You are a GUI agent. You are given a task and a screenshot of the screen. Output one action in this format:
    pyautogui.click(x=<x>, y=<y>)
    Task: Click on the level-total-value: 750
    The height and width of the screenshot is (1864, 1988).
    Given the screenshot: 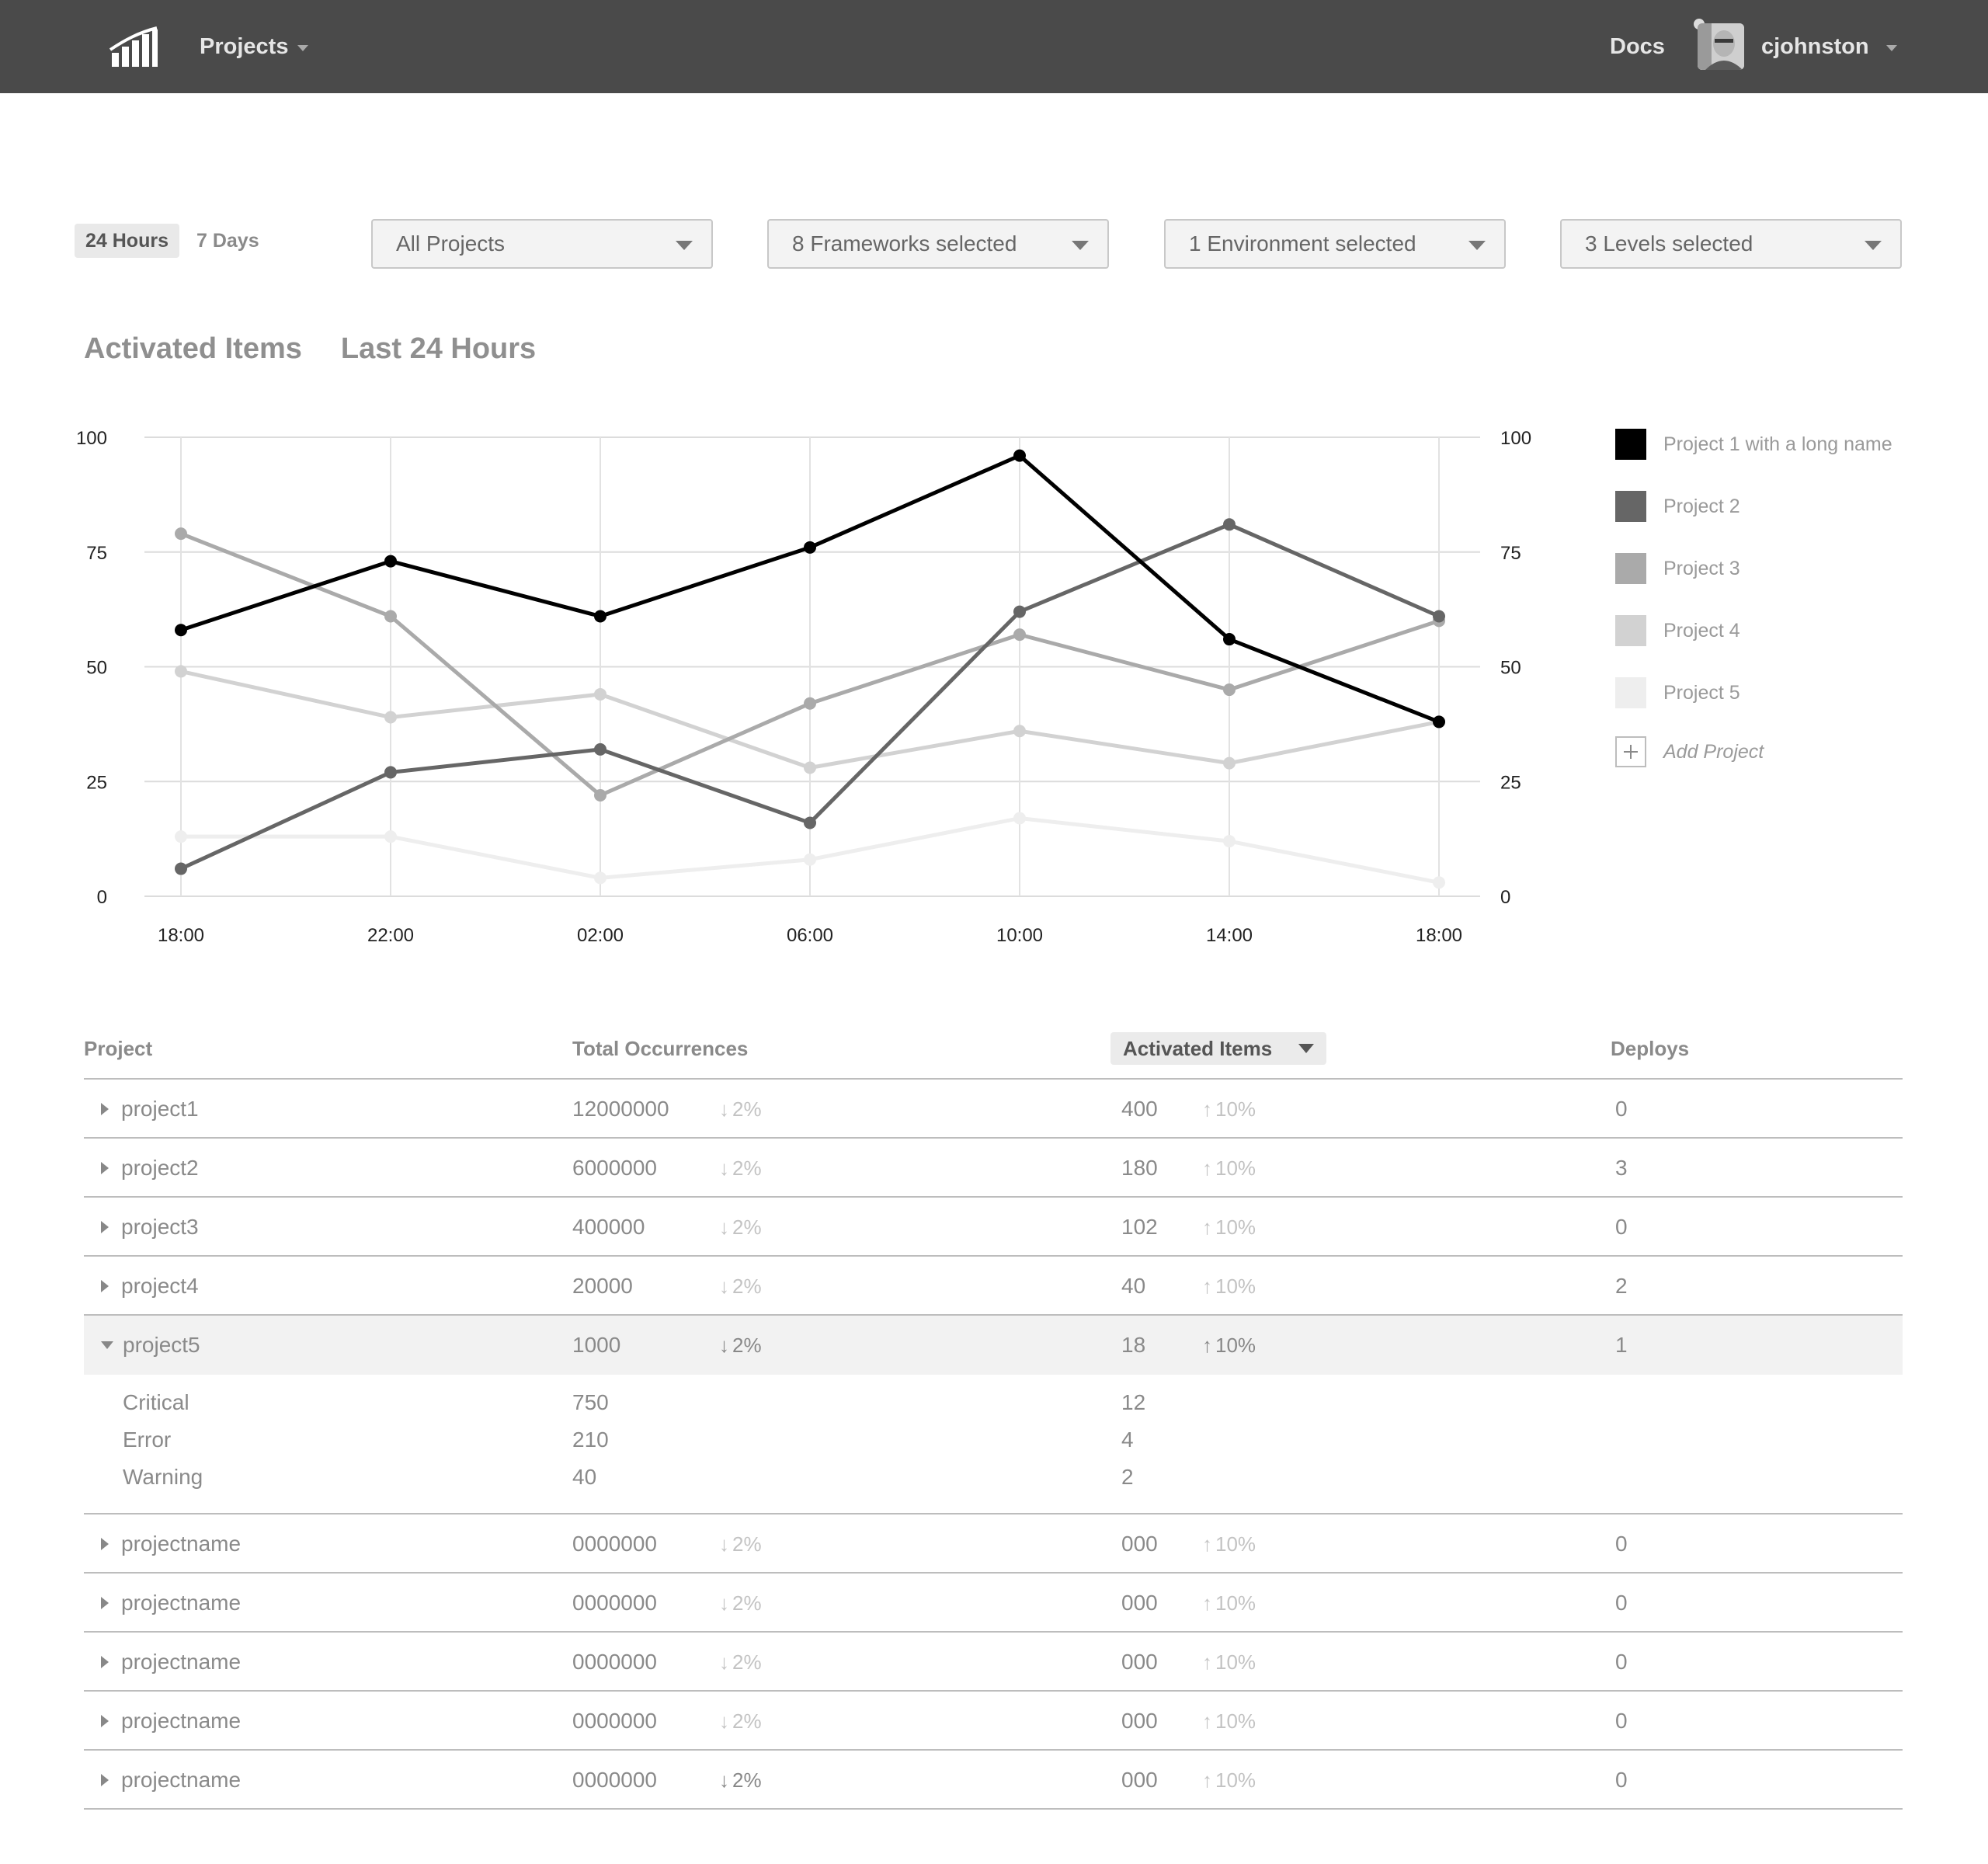 What is the action you would take?
    pyautogui.click(x=590, y=1402)
    